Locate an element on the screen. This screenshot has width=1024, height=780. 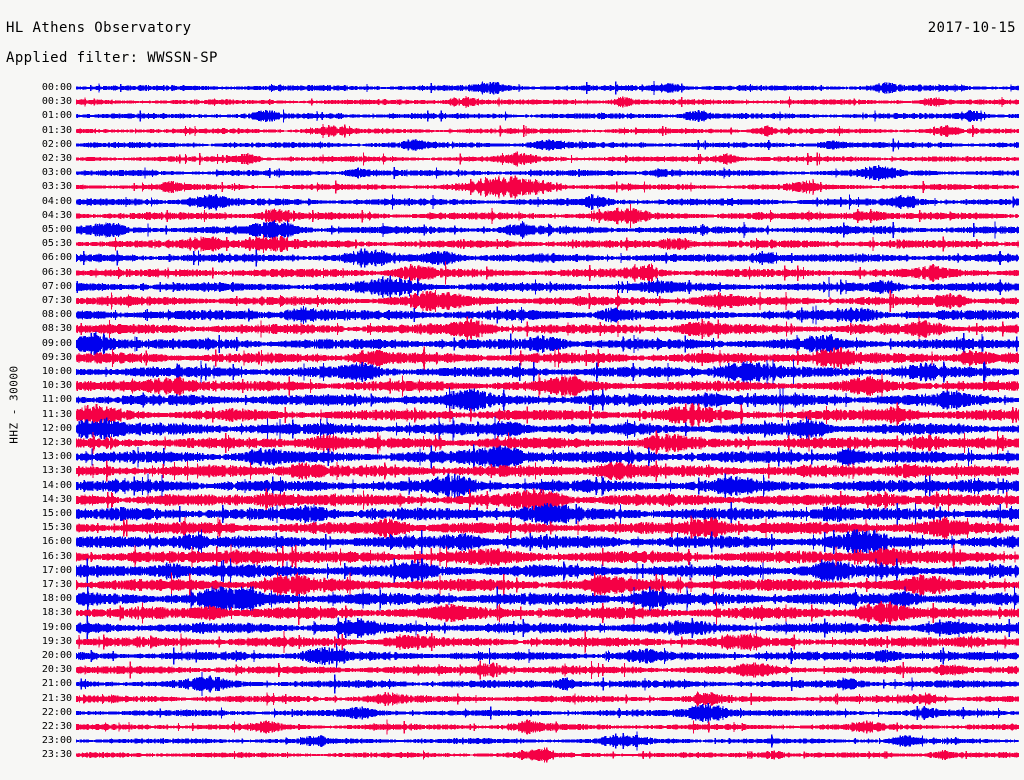
record-date: 2017-10-15 is located at coordinates (972, 28).